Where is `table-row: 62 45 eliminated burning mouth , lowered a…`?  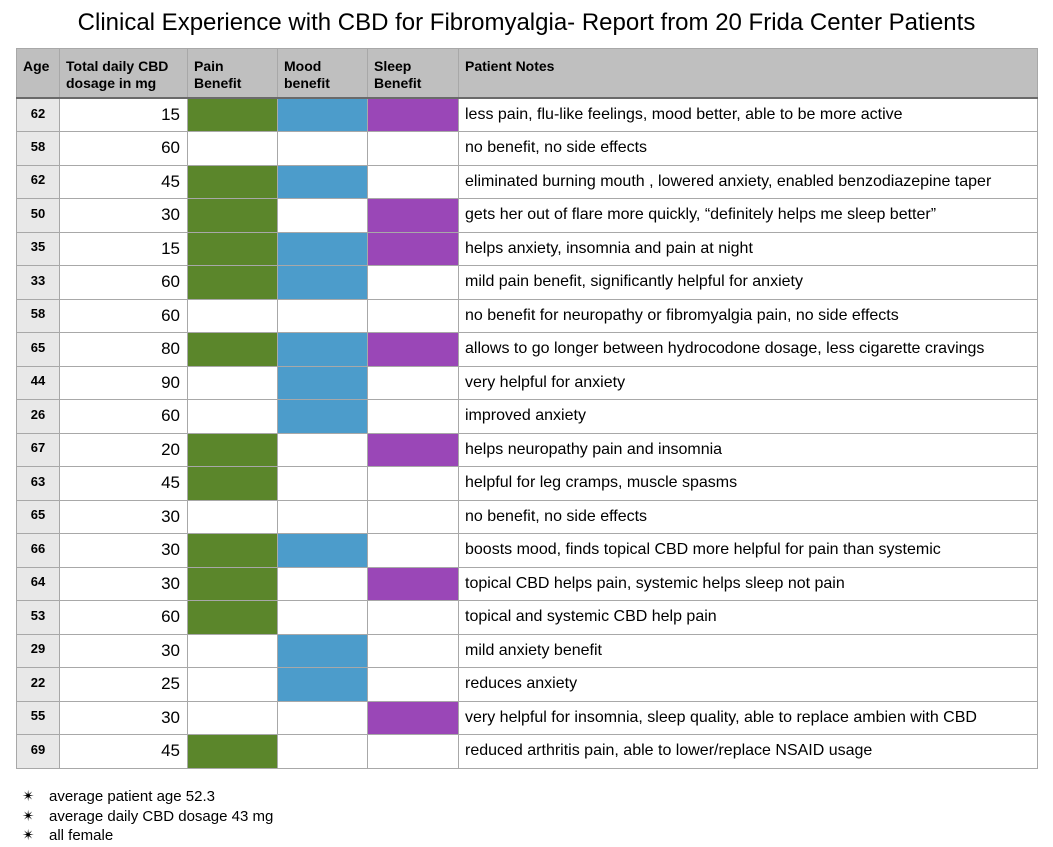
table-row: 62 45 eliminated burning mouth , lowered a… is located at coordinates (527, 181).